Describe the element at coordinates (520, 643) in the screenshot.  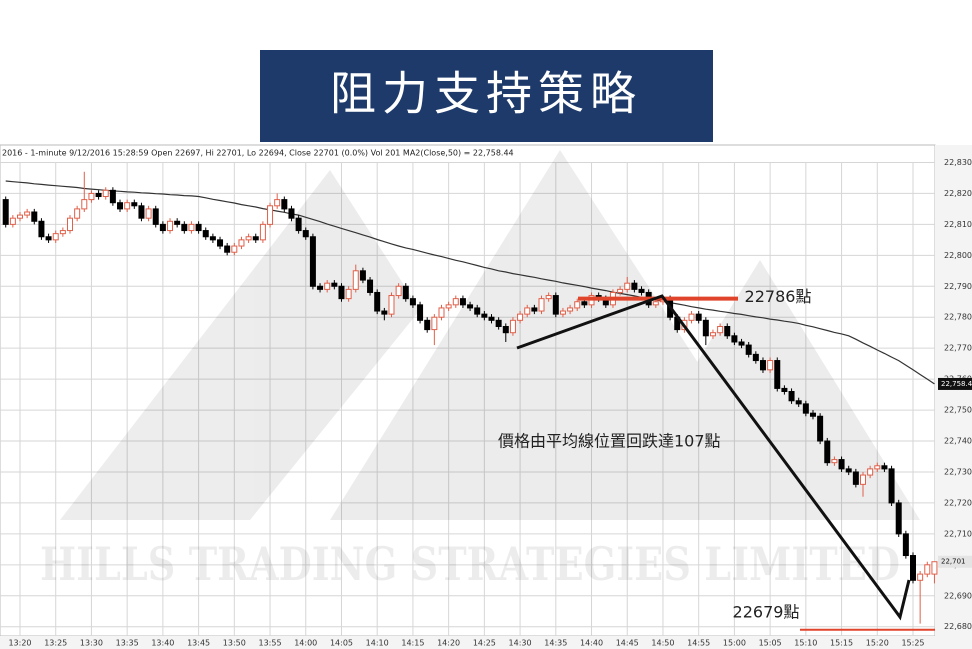
I see `x-tick-label: 14:30` at that location.